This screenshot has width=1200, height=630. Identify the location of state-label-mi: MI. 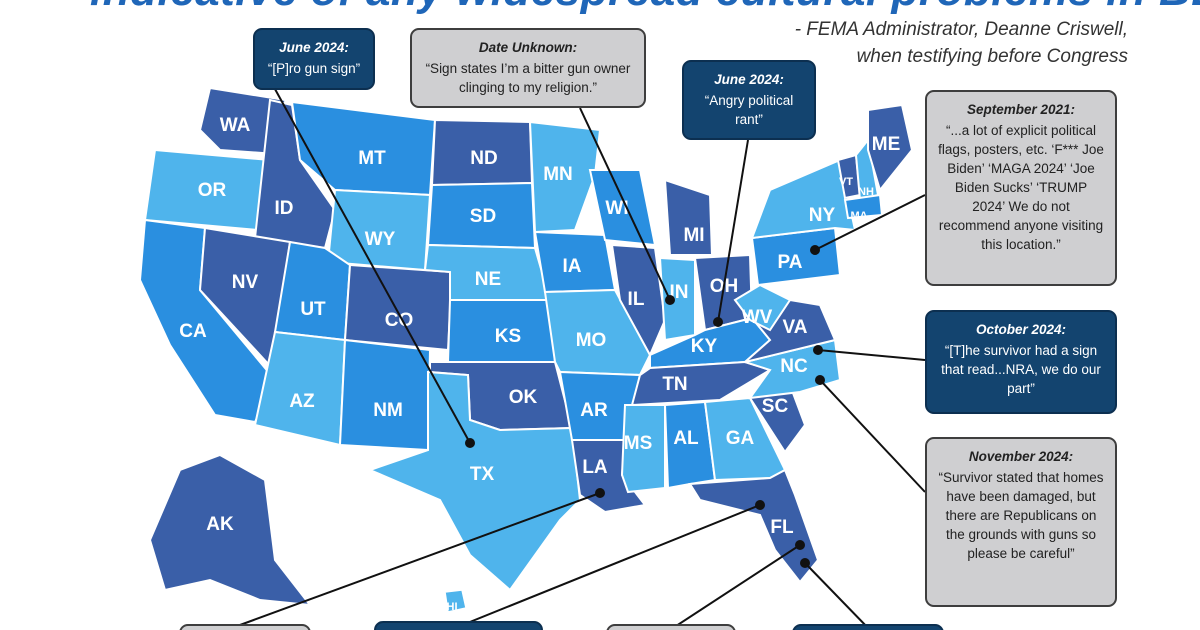
(693, 235).